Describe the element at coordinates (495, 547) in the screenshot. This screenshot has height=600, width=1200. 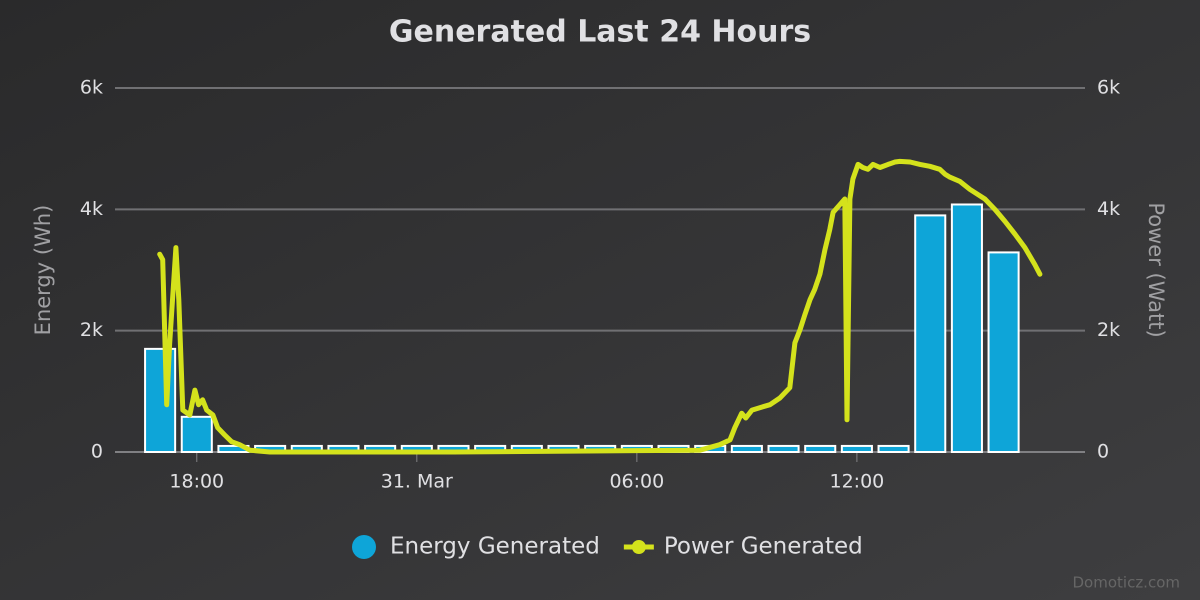
I see `legend-label: Energy Generated` at that location.